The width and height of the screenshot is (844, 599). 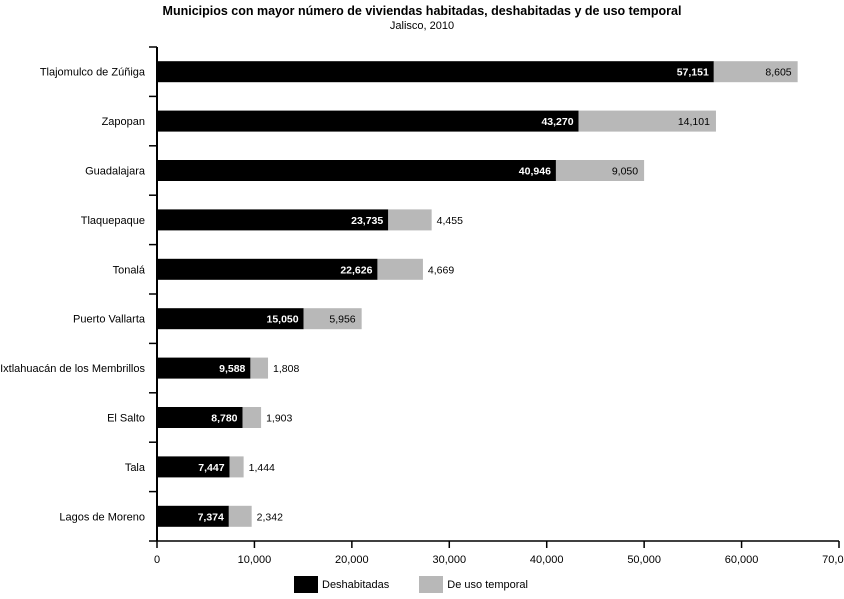 I want to click on category-label: Tonalá, so click(x=129, y=270).